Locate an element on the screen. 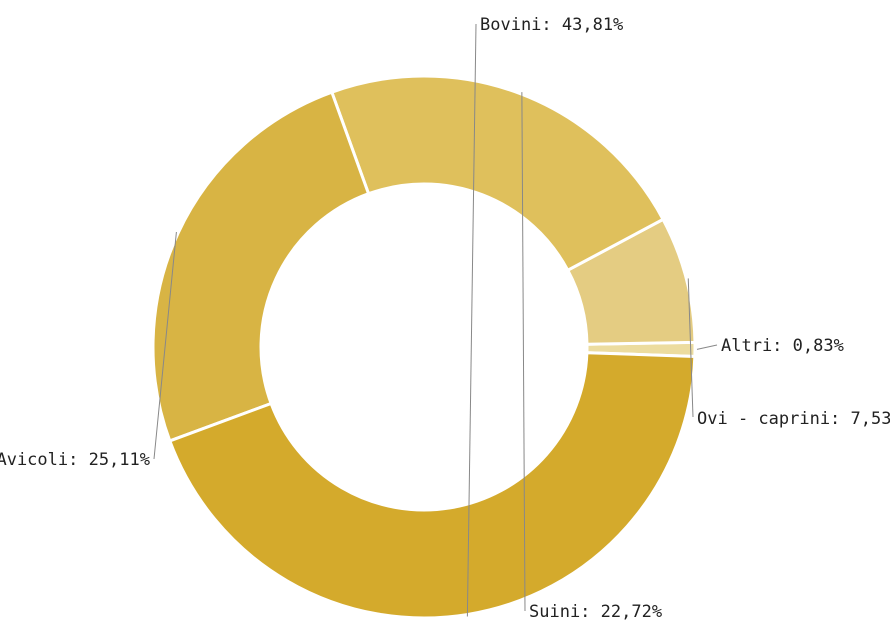  slice-suini is located at coordinates (497, 173).